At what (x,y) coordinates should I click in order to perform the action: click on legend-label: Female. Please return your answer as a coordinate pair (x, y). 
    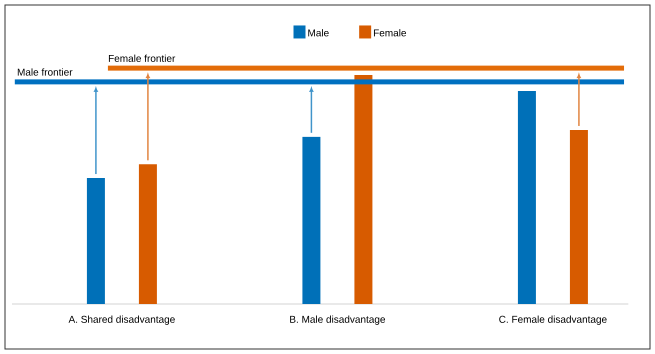
    Looking at the image, I should click on (390, 32).